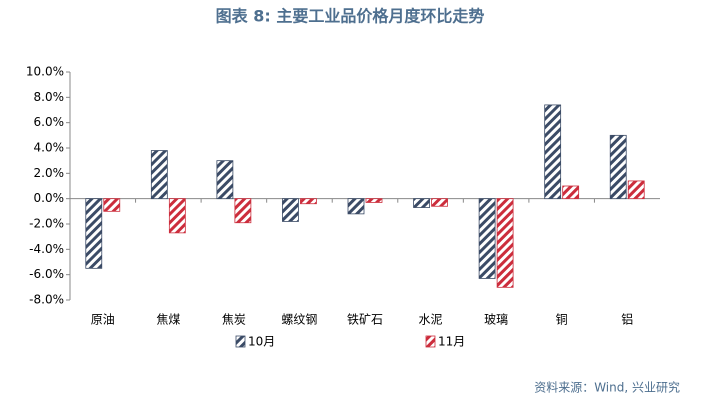 Image resolution: width=701 pixels, height=400 pixels. I want to click on x-tick-label: 焦炭, so click(234, 320).